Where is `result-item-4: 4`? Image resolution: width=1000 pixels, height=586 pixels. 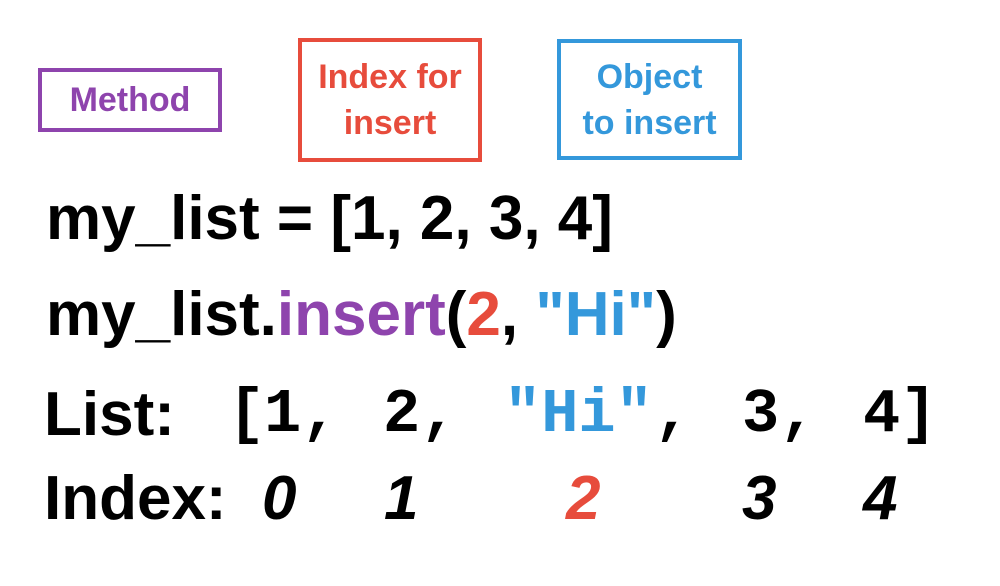 result-item-4: 4 is located at coordinates (882, 414).